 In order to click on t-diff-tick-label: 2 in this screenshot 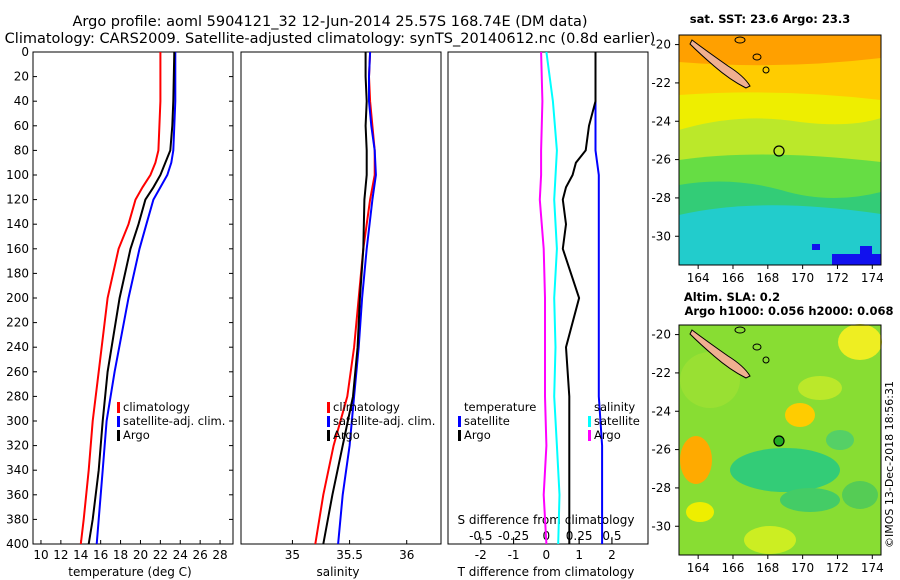, I will do `click(612, 555)`.